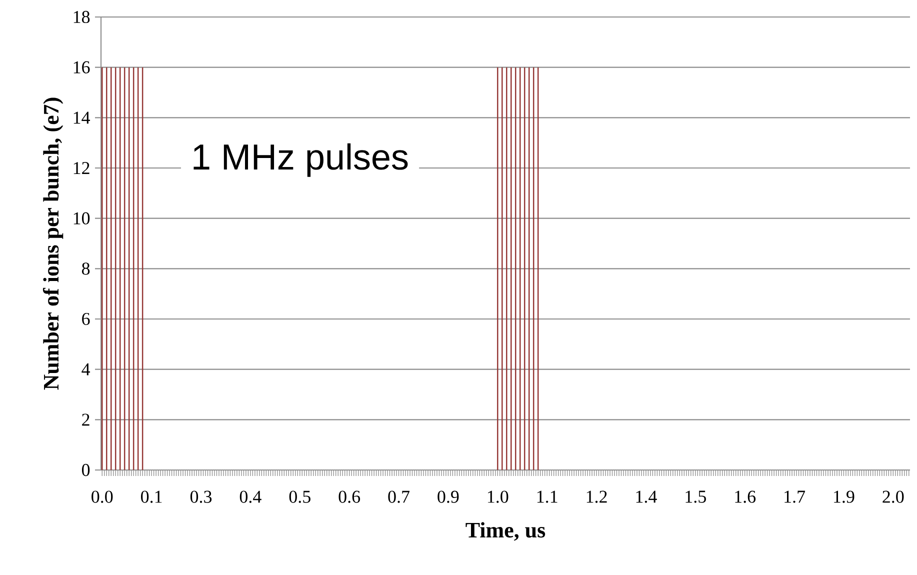  Describe the element at coordinates (795, 496) in the screenshot. I see `x-tick-label: 1.7` at that location.